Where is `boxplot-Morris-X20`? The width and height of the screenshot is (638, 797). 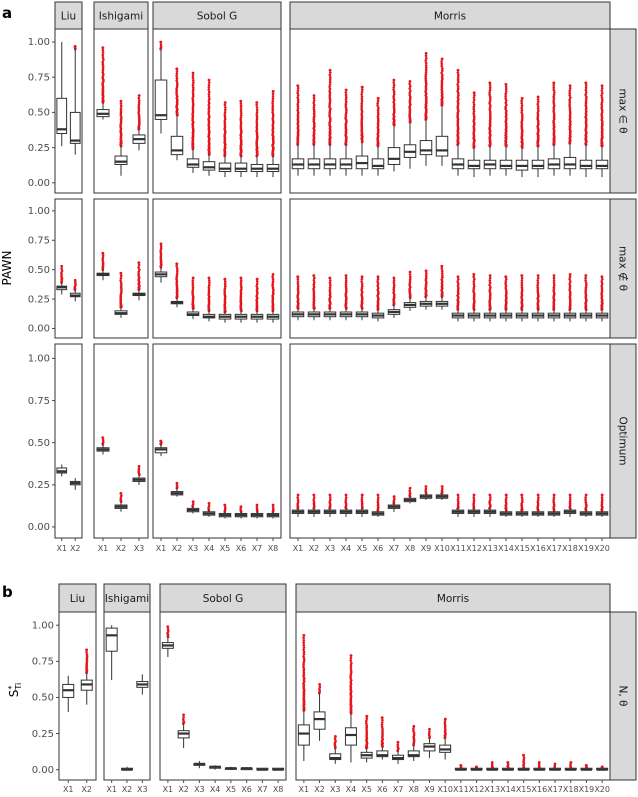
boxplot-Morris-X20 is located at coordinates (602, 131).